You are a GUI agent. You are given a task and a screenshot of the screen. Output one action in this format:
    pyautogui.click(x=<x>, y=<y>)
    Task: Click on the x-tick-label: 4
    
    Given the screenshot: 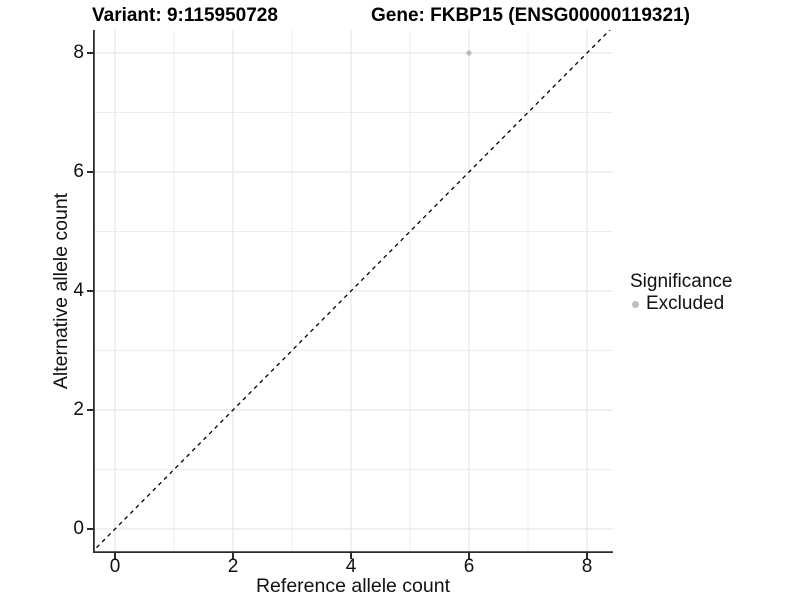 What is the action you would take?
    pyautogui.click(x=351, y=566)
    